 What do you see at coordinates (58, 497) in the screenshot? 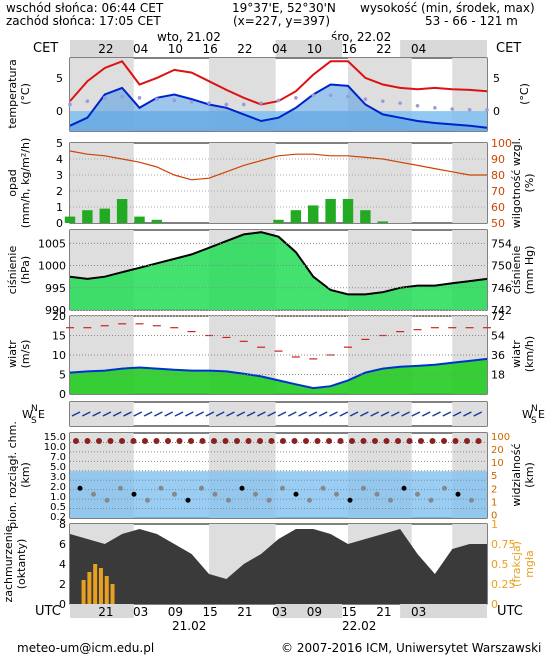
I see `cloudbase-tick-6: 1.0` at bounding box center [58, 497].